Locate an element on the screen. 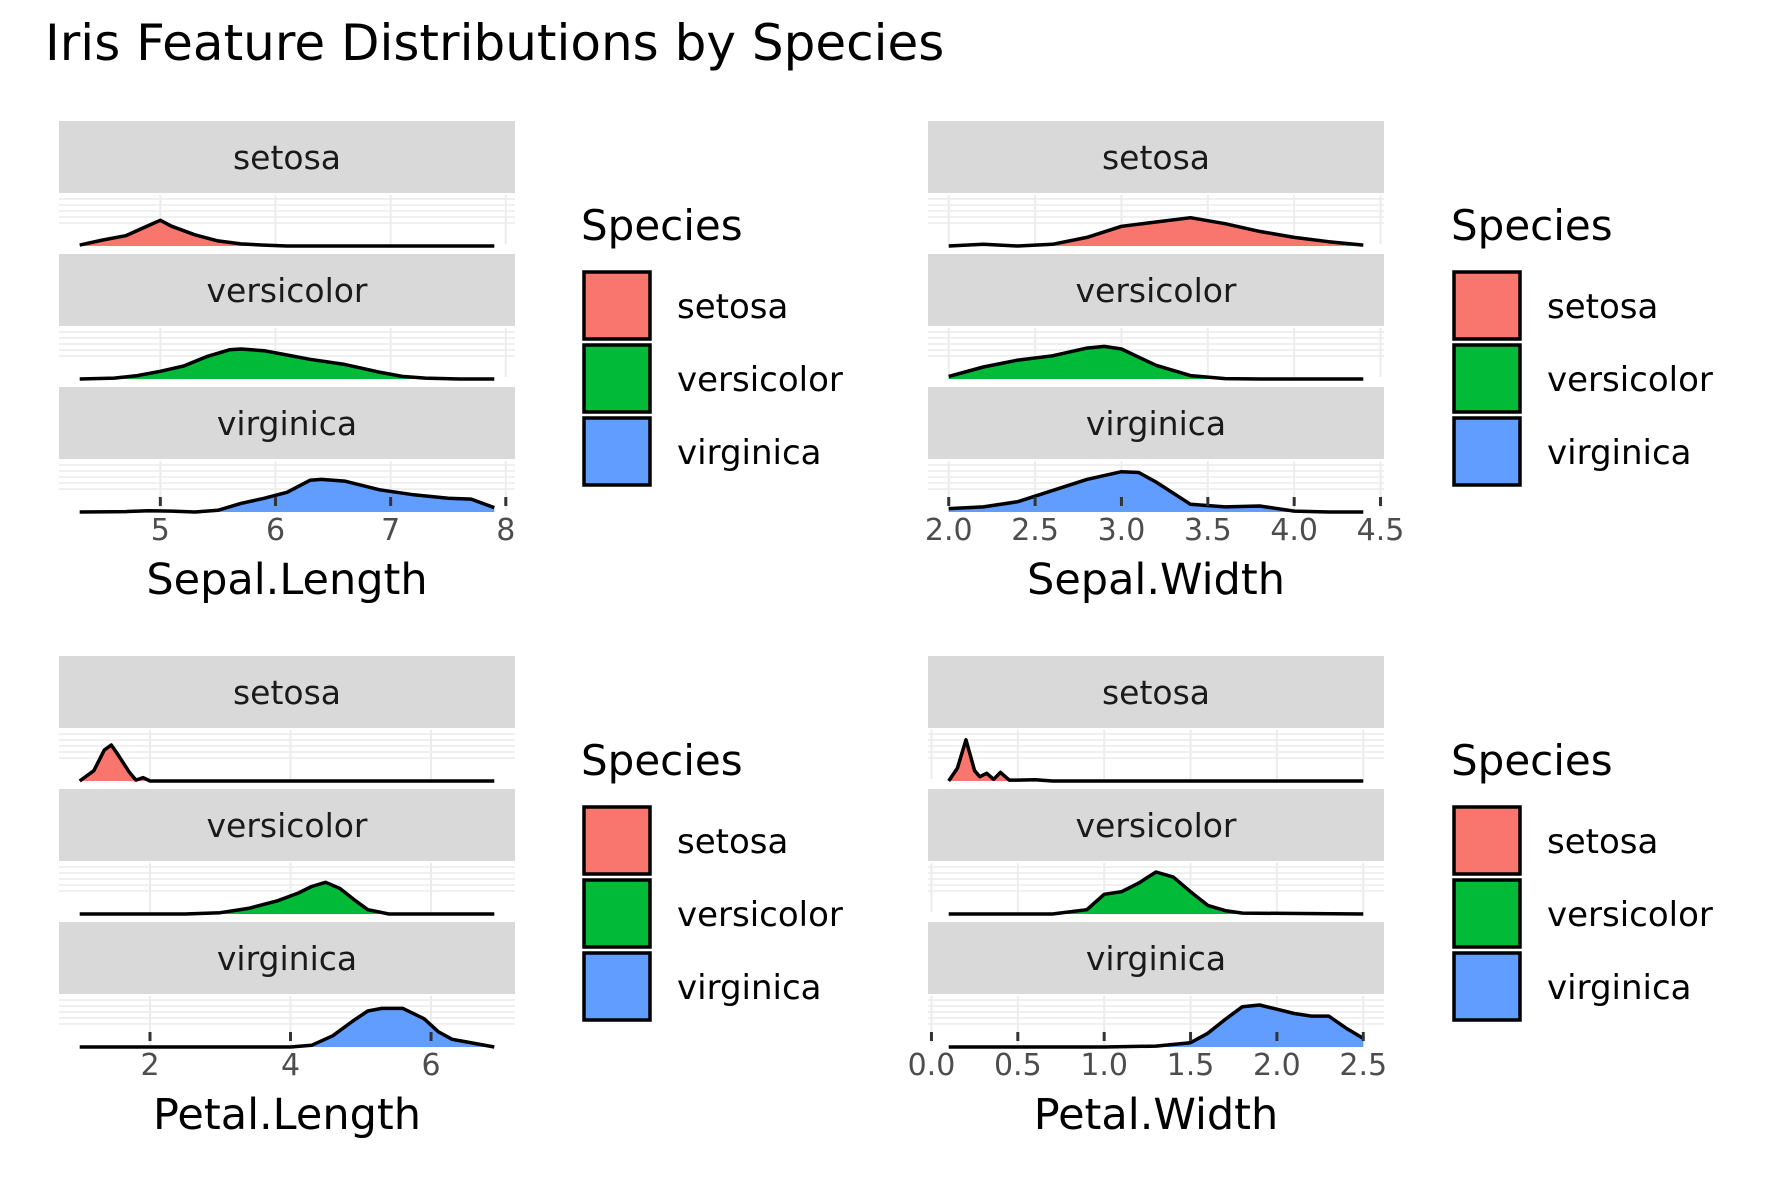  x-tick-label: 3.0 is located at coordinates (1122, 530).